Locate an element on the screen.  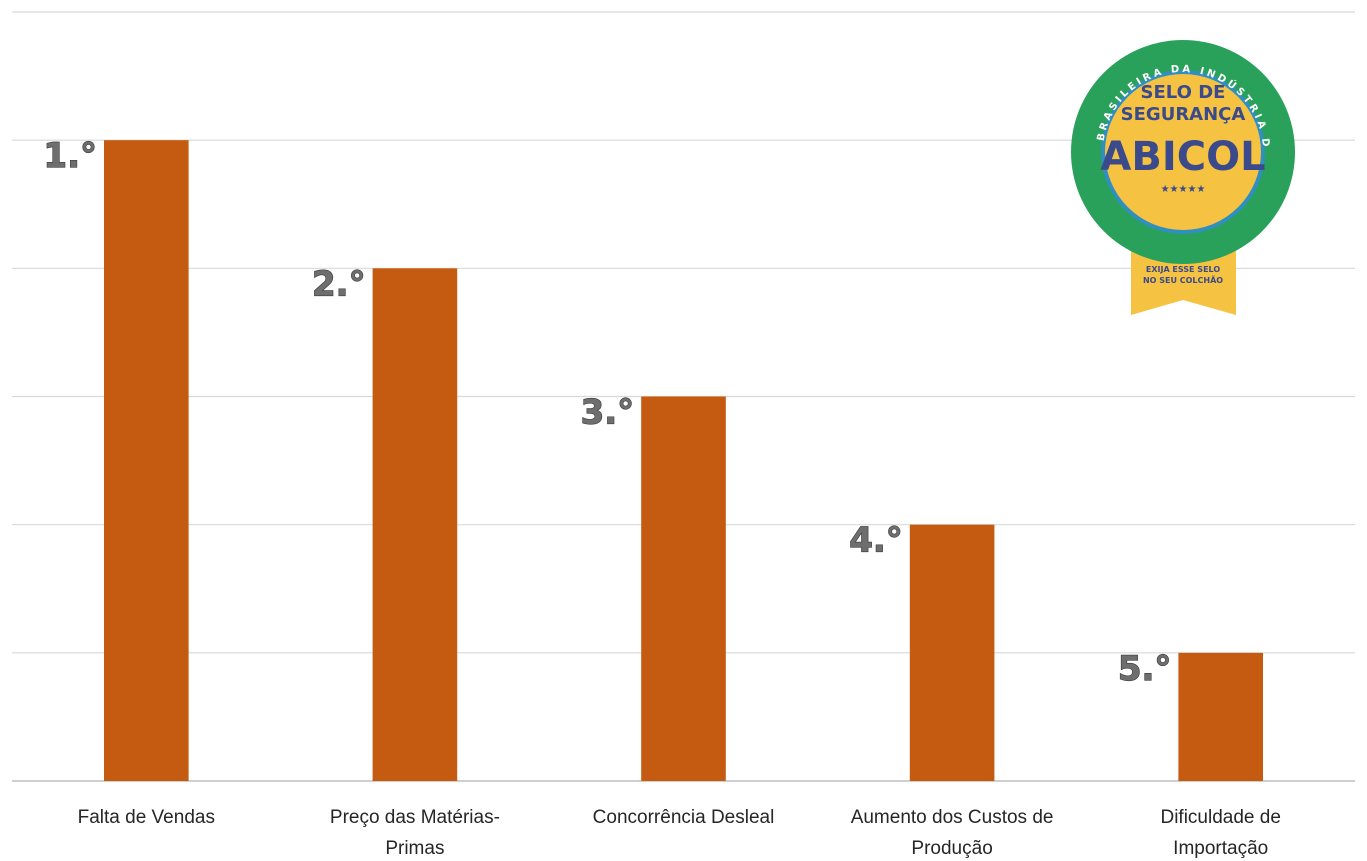
category-label: Falta de Vendas is located at coordinates (146, 817).